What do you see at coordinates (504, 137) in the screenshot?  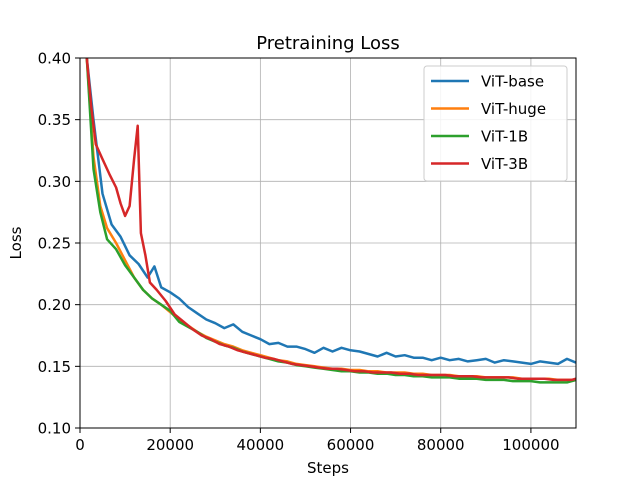 I see `legend-label-vit-1b: ViT-1B` at bounding box center [504, 137].